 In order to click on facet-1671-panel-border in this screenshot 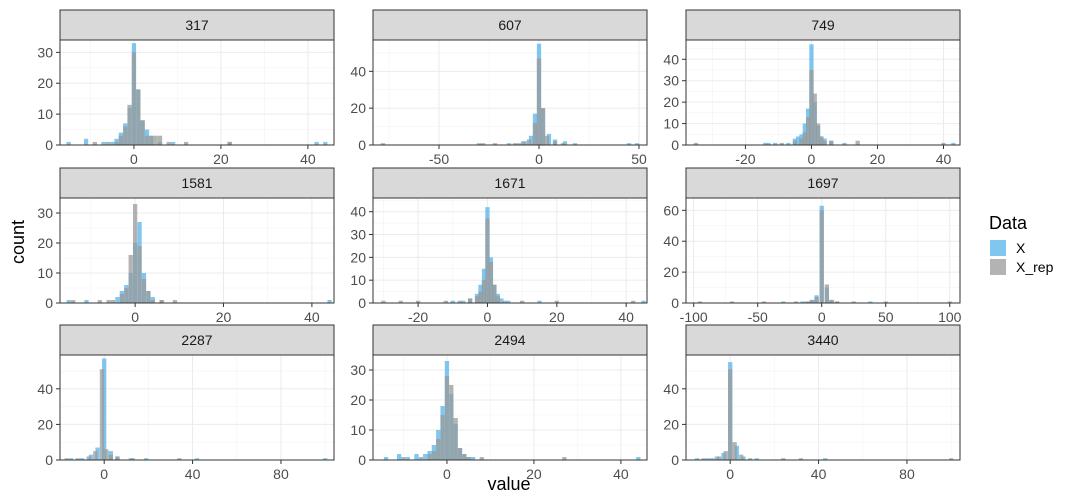, I will do `click(510, 250)`.